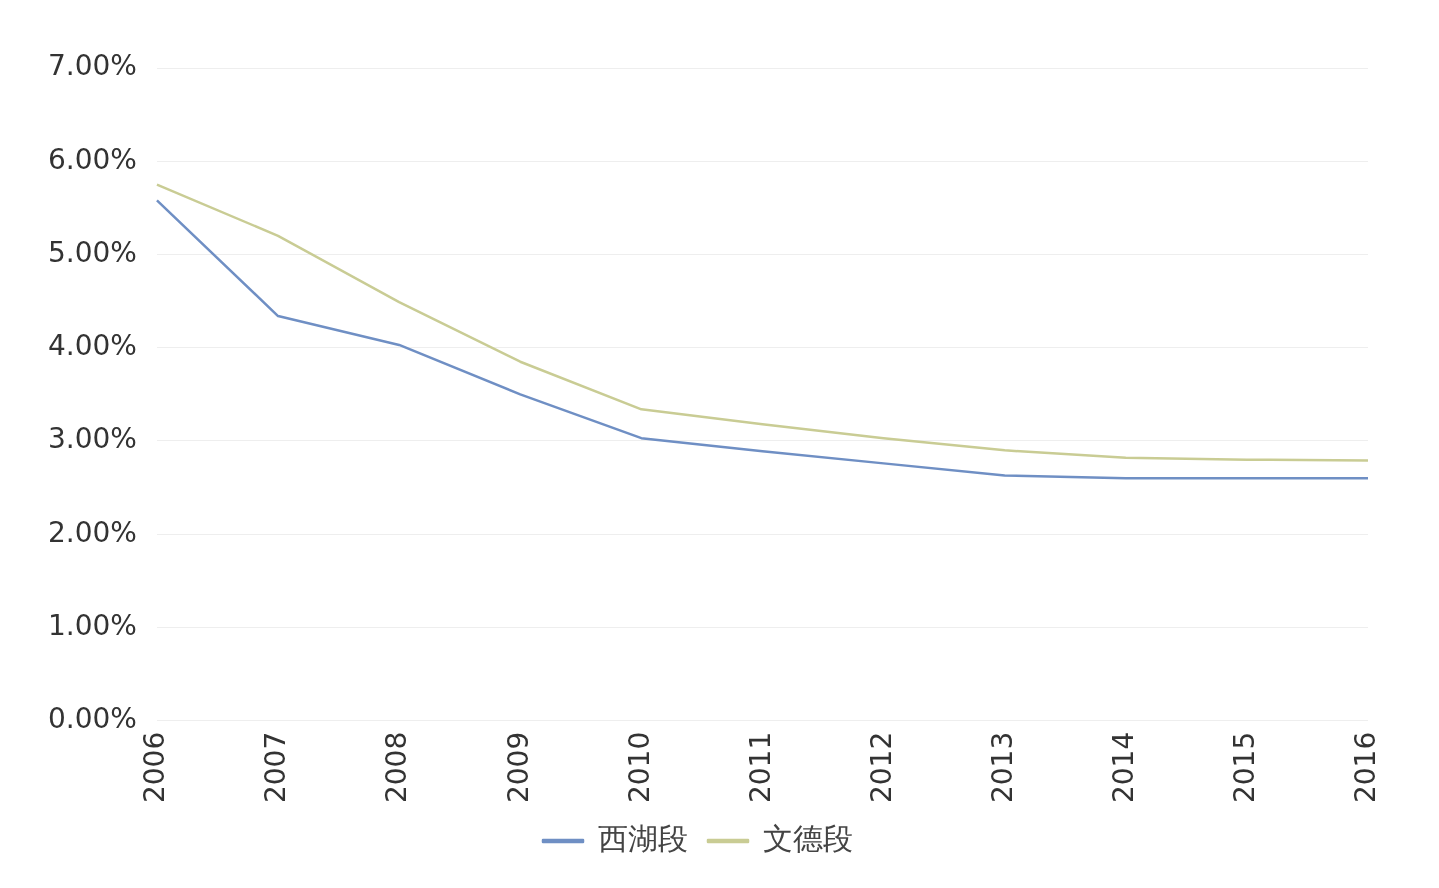 The width and height of the screenshot is (1439, 888). What do you see at coordinates (760, 767) in the screenshot?
I see `x-tick-label: 2011` at bounding box center [760, 767].